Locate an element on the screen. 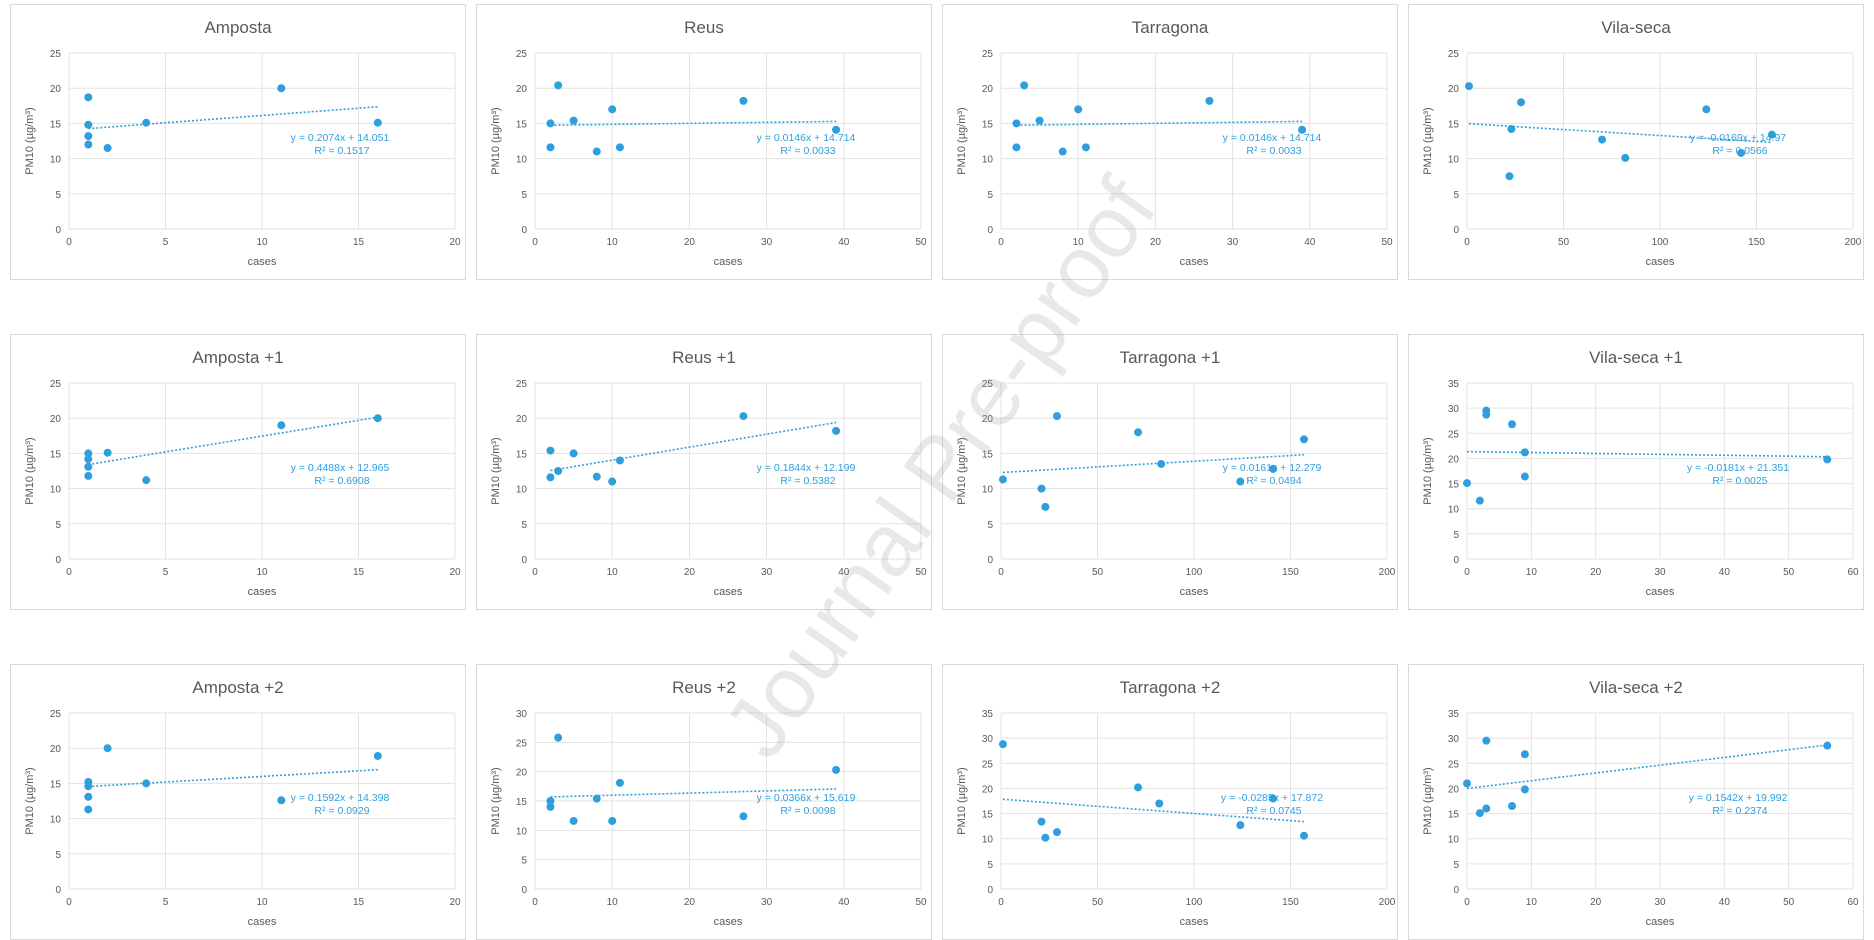 Image resolution: width=1874 pixels, height=940 pixels. chart-title: Reus +1 is located at coordinates (704, 357).